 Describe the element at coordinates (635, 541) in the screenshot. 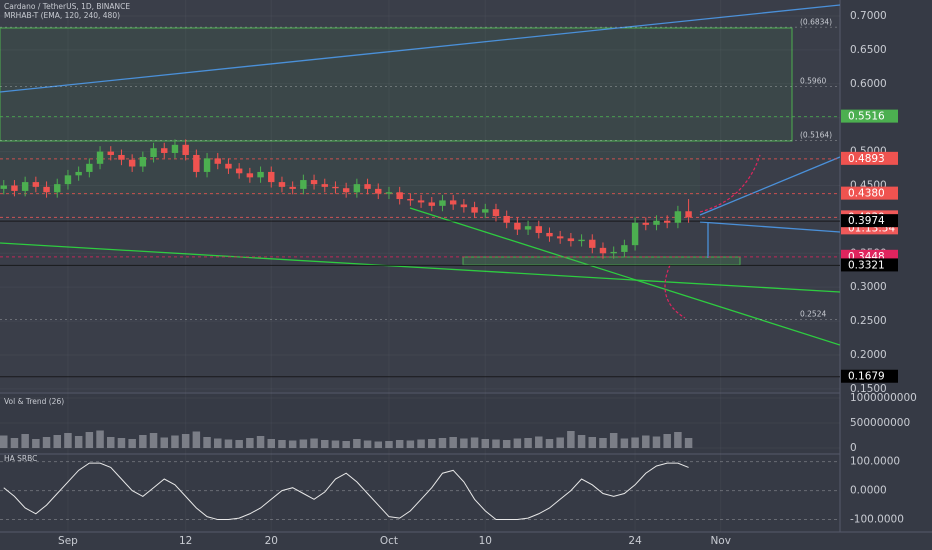

I see `x-tick-label: 24` at that location.